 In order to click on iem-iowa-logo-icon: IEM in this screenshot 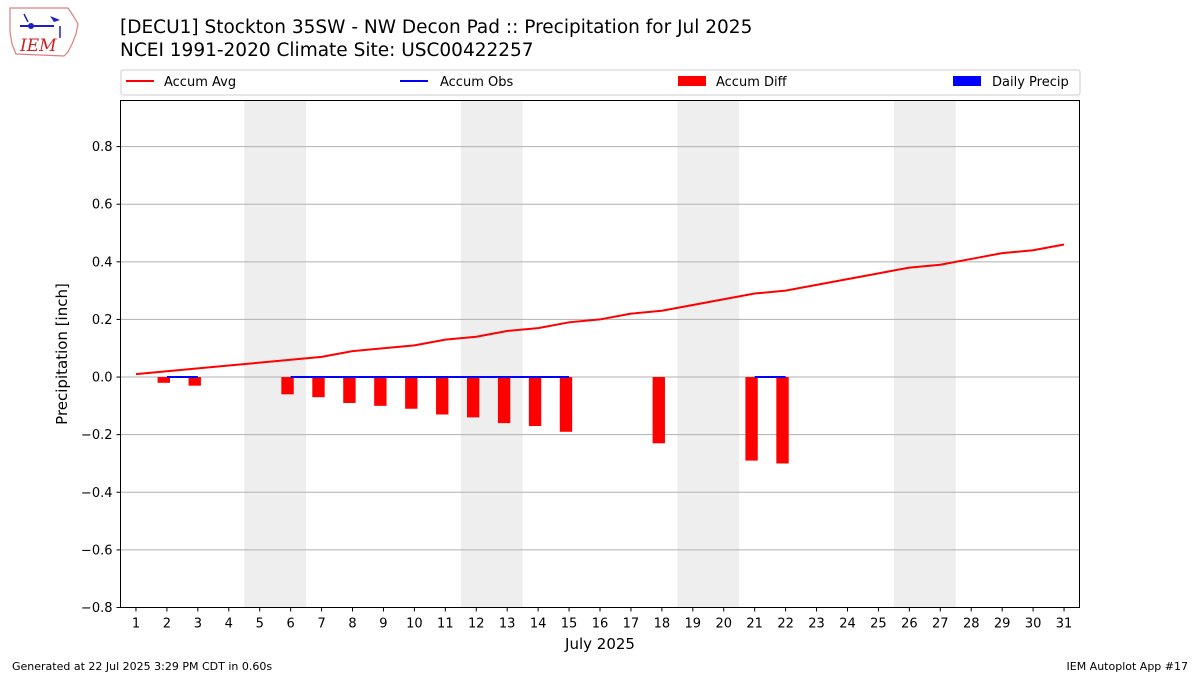, I will do `click(44, 32)`.